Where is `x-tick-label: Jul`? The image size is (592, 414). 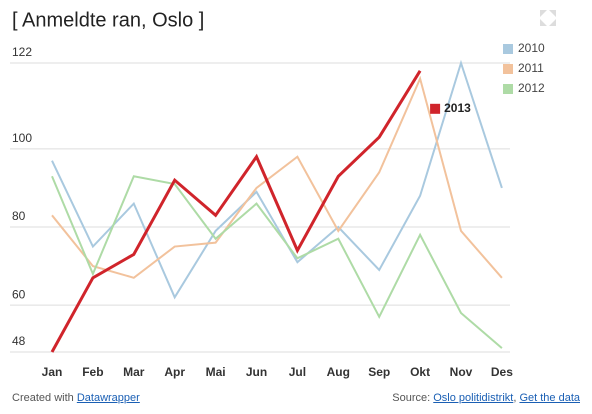
x-tick-label: Jul is located at coordinates (297, 372).